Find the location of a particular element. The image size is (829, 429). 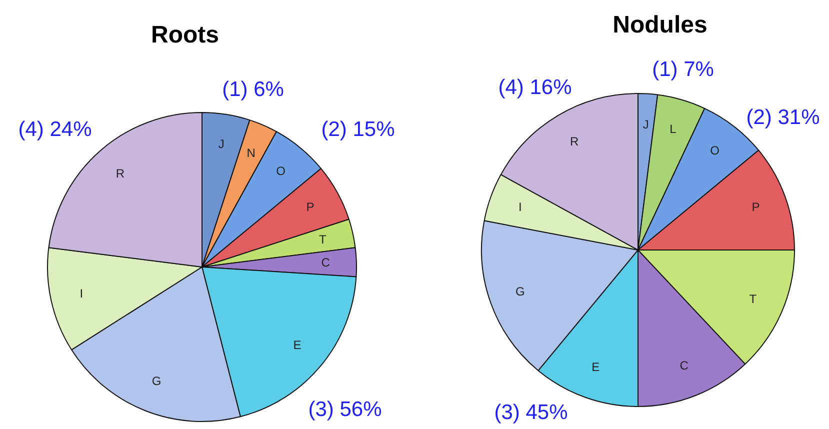

text: (3) 45% is located at coordinates (531, 412).